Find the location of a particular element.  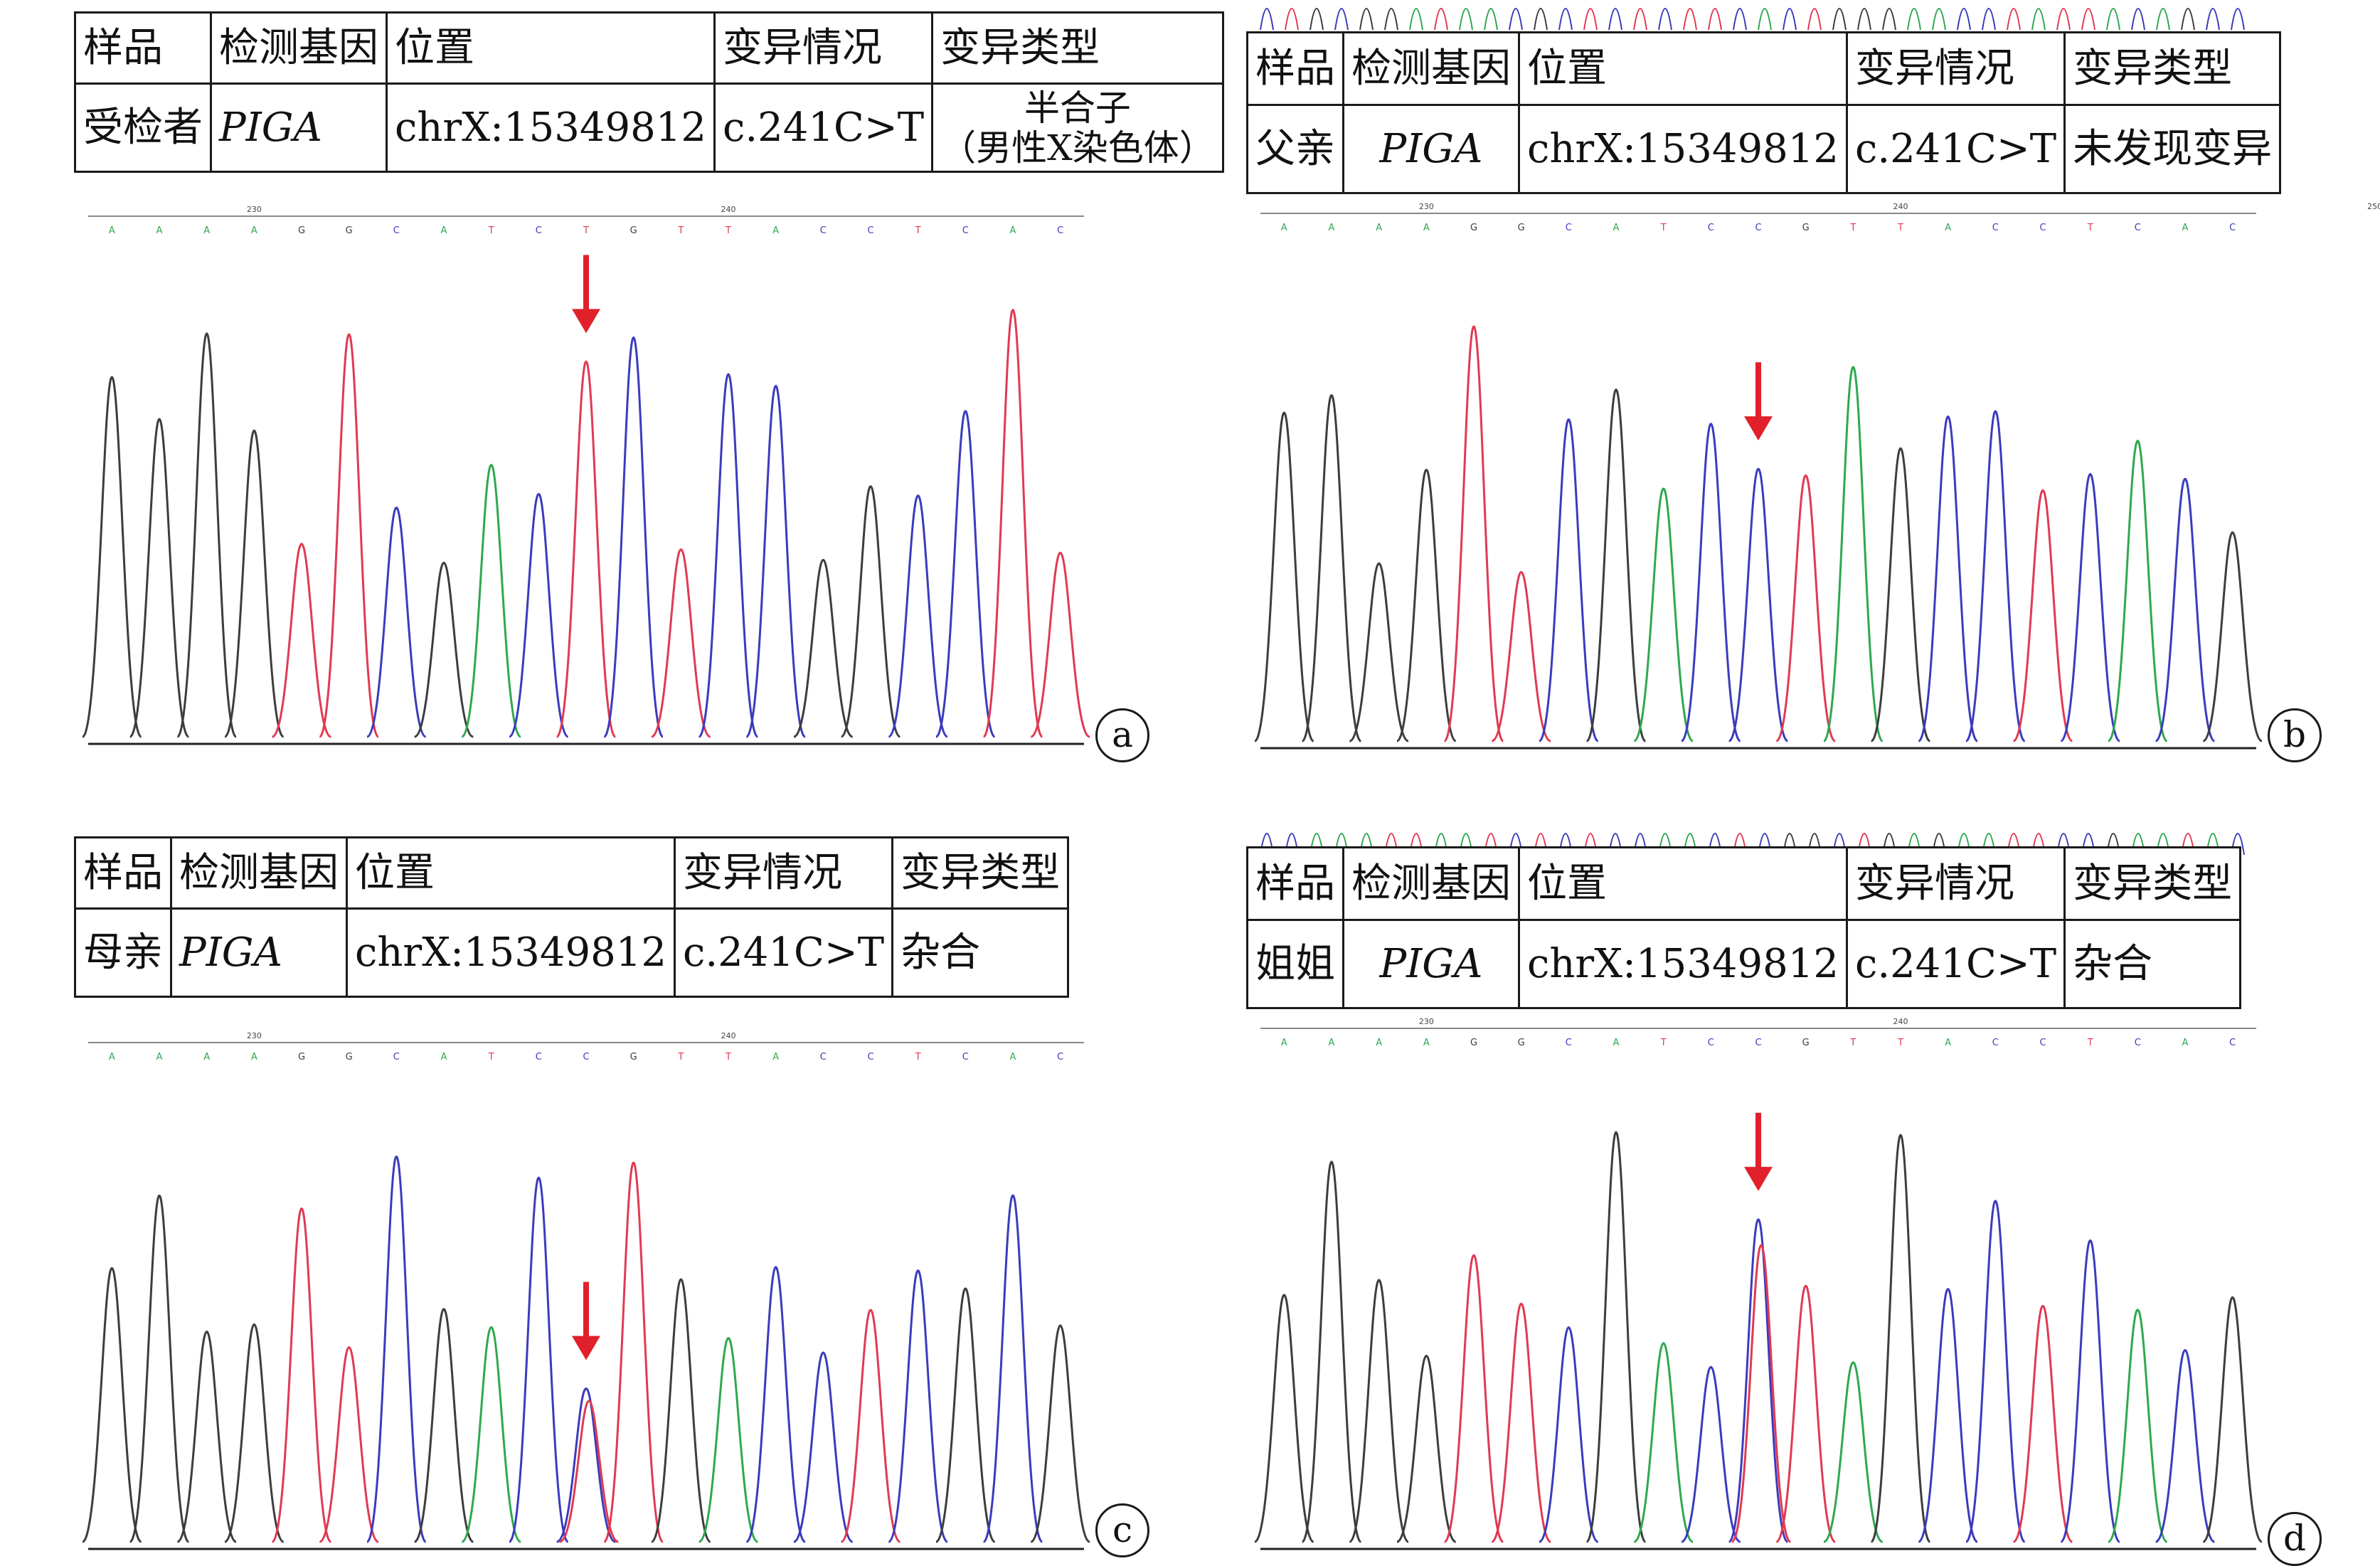

cell-type-line2: （男性X染色体） is located at coordinates (1077, 148).